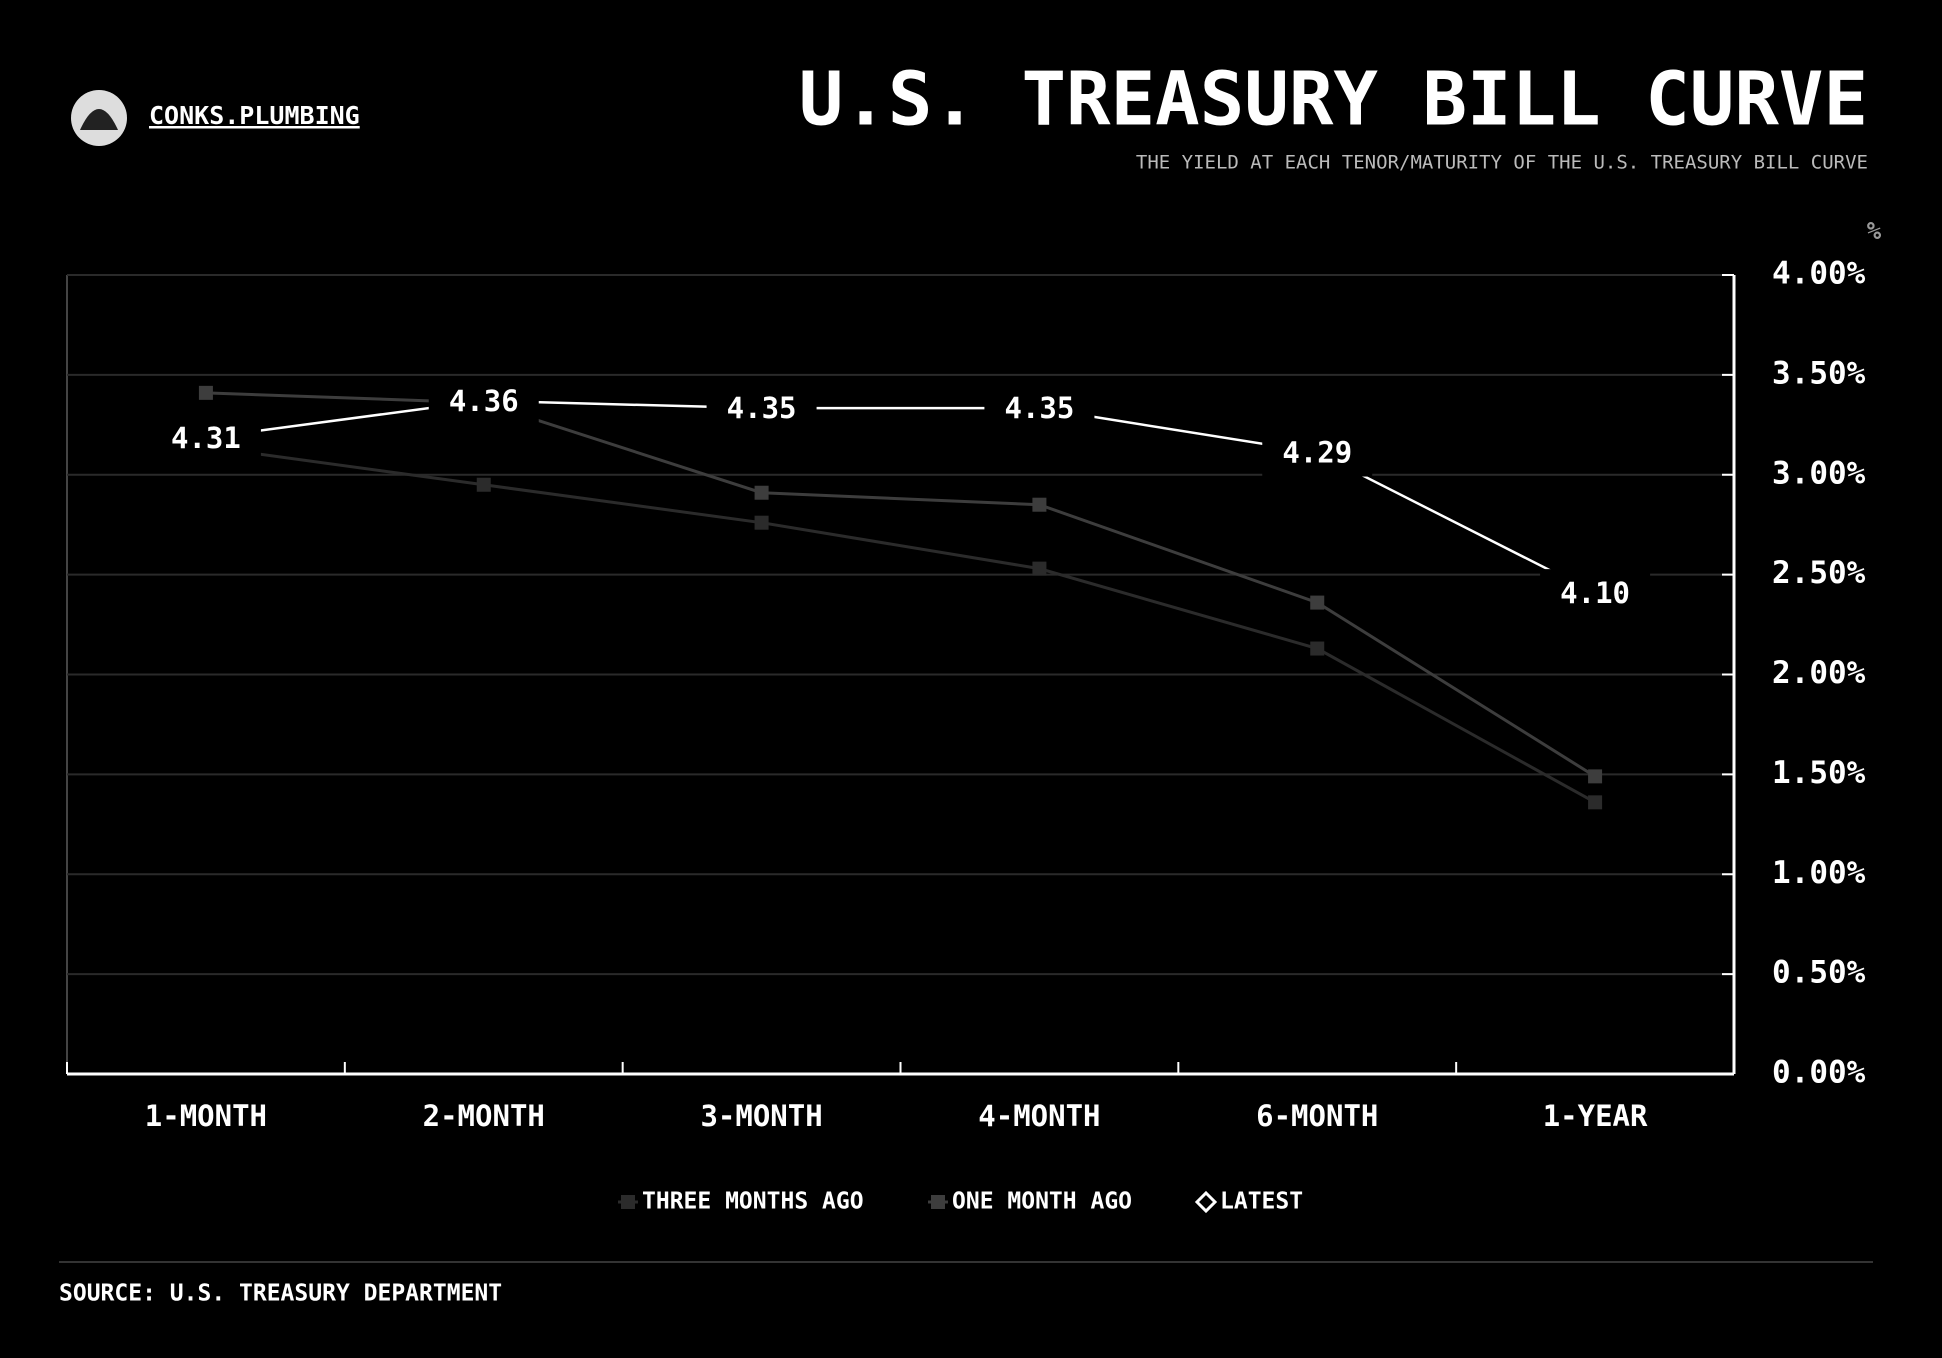 The height and width of the screenshot is (1358, 1942). I want to click on legend-label: ONE MONTH AGO, so click(1042, 1202).